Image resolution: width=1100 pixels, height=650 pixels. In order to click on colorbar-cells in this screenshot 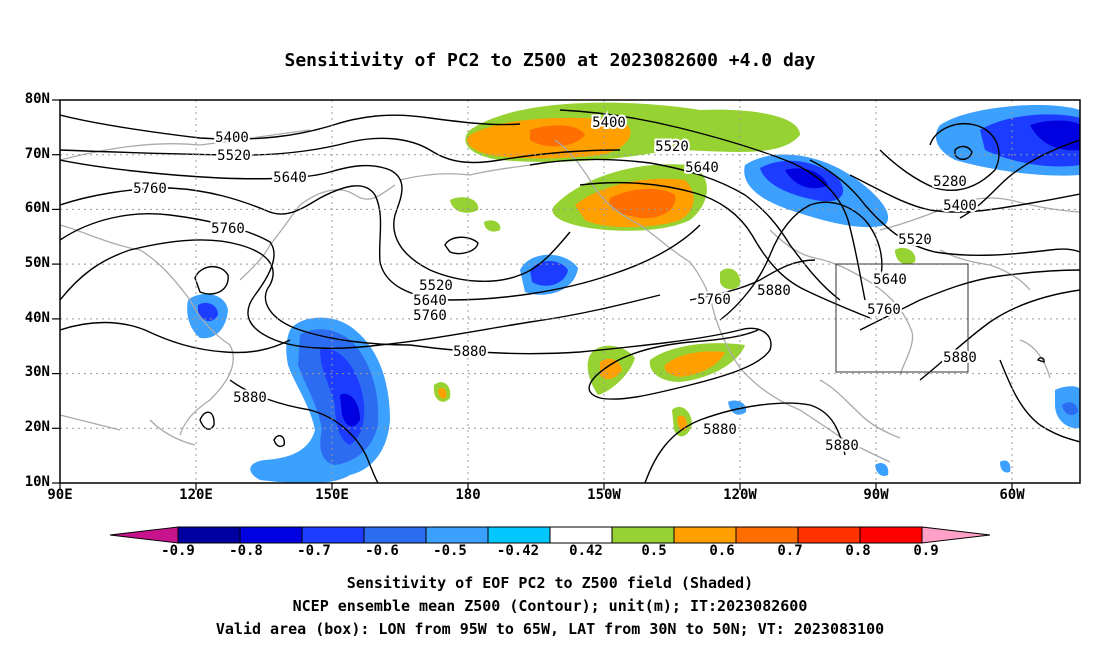, I will do `click(550, 535)`.